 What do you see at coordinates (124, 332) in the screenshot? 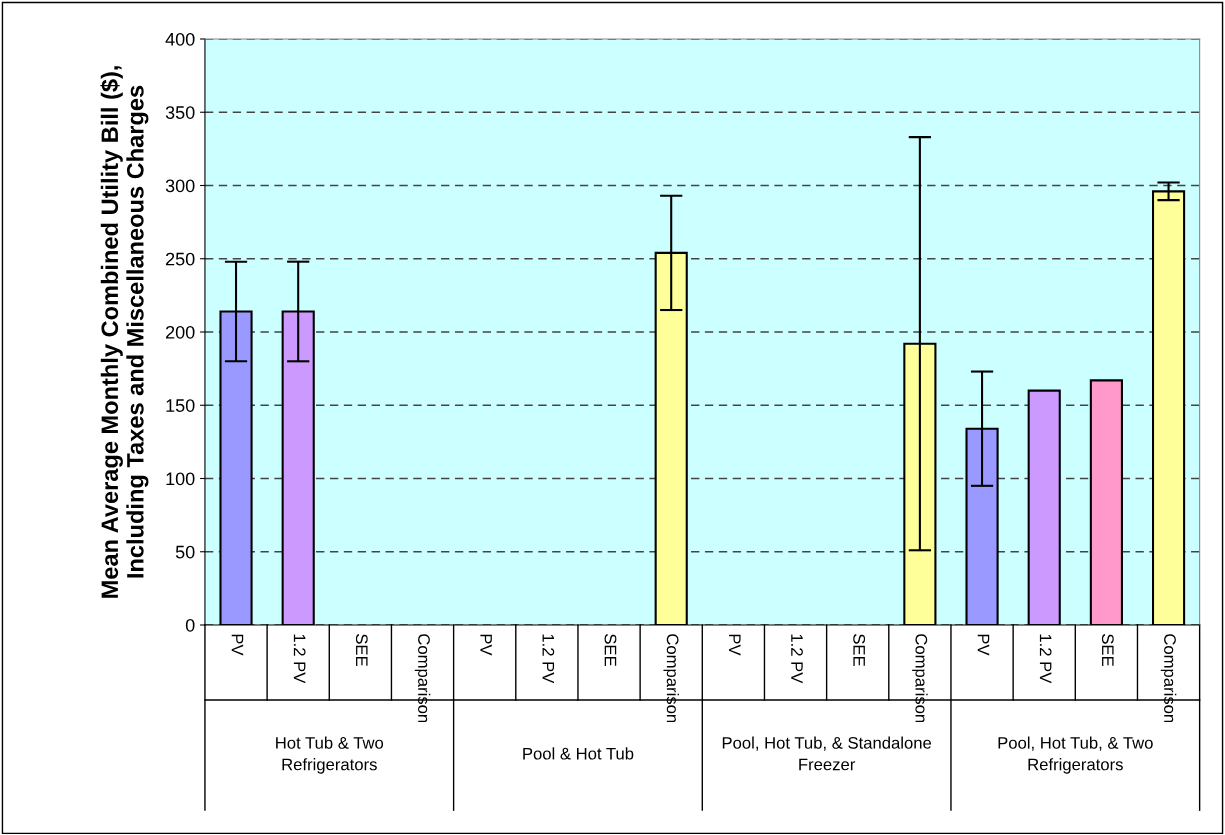
I see `y-axis-title: Mean Average Monthly Combined Utility Bill ($), Including Taxes and Miscellaneous Charges` at bounding box center [124, 332].